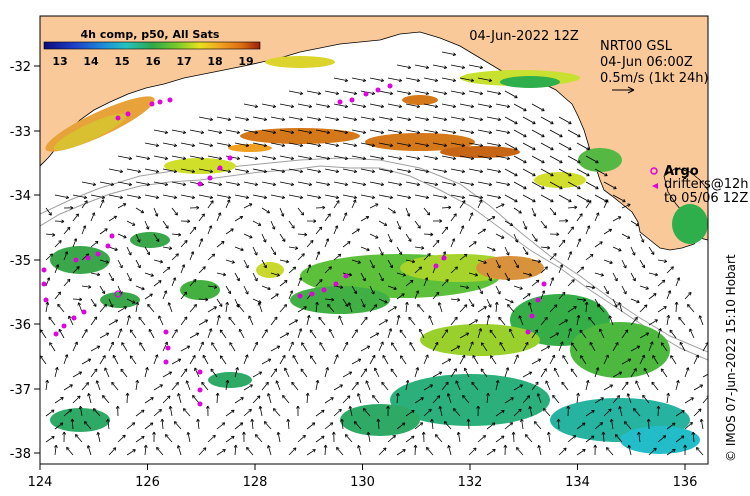  Describe the element at coordinates (20, 325) in the screenshot. I see `lat-tick-label: -36` at that location.